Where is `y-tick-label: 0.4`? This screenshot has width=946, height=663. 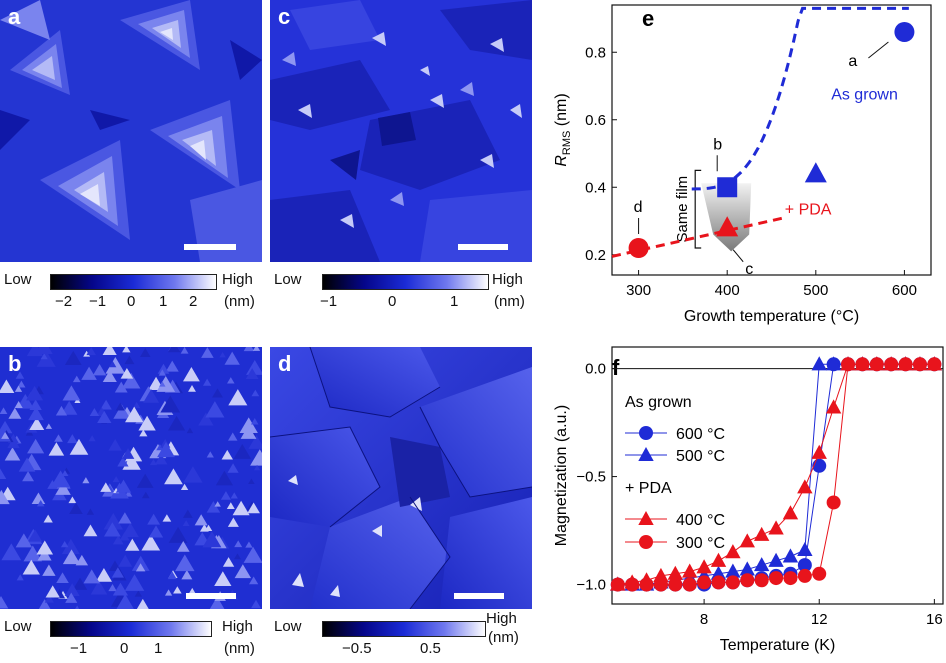
y-tick-label: 0.4 is located at coordinates (595, 187).